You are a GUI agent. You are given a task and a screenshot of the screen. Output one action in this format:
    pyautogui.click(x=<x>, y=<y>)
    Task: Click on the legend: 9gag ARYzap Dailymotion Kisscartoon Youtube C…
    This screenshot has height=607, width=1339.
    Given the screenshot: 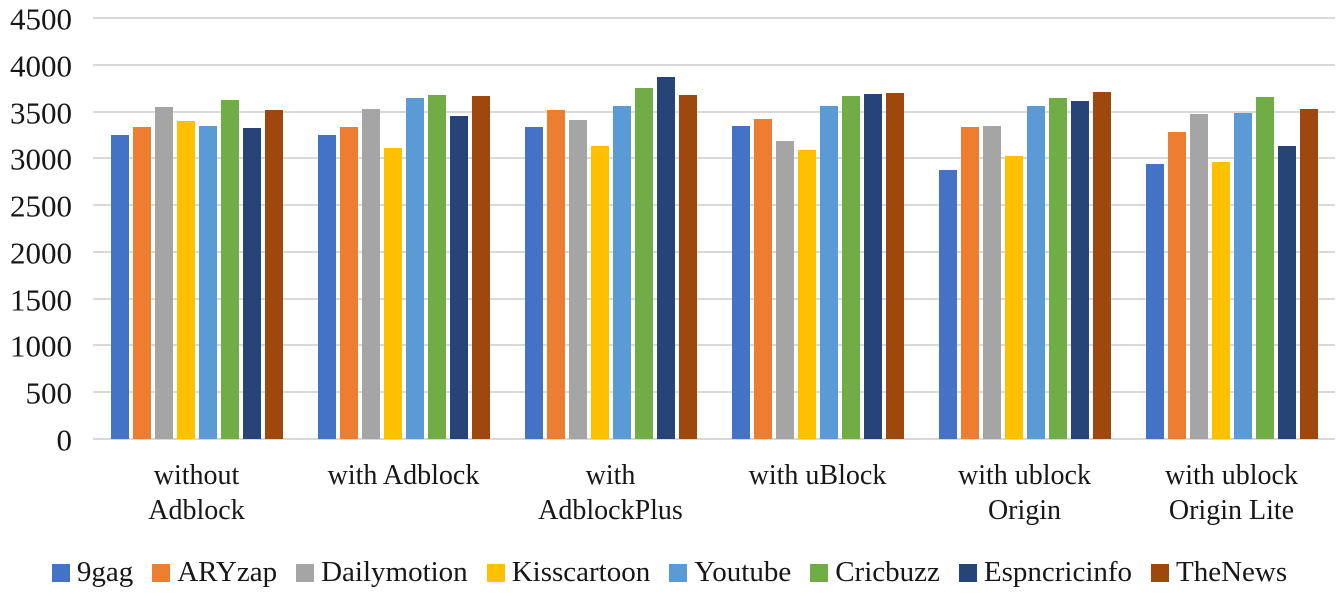 What is the action you would take?
    pyautogui.click(x=669, y=572)
    